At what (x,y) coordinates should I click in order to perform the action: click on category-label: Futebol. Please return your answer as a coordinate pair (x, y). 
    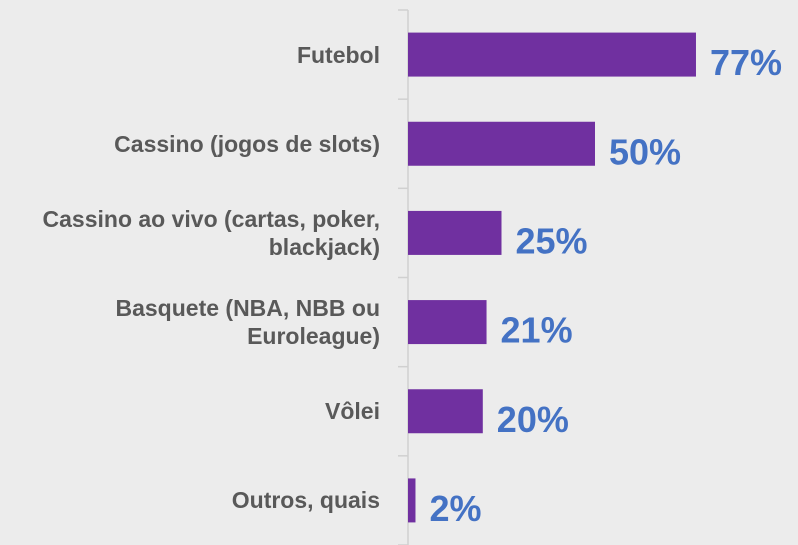
    Looking at the image, I should click on (338, 54).